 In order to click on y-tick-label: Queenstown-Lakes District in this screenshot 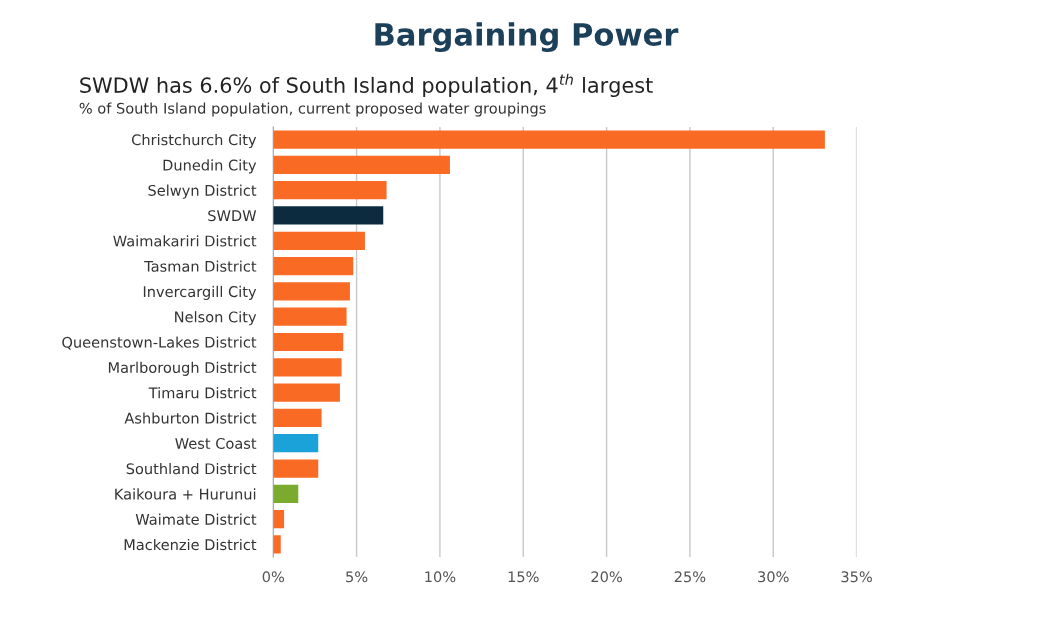, I will do `click(159, 343)`.